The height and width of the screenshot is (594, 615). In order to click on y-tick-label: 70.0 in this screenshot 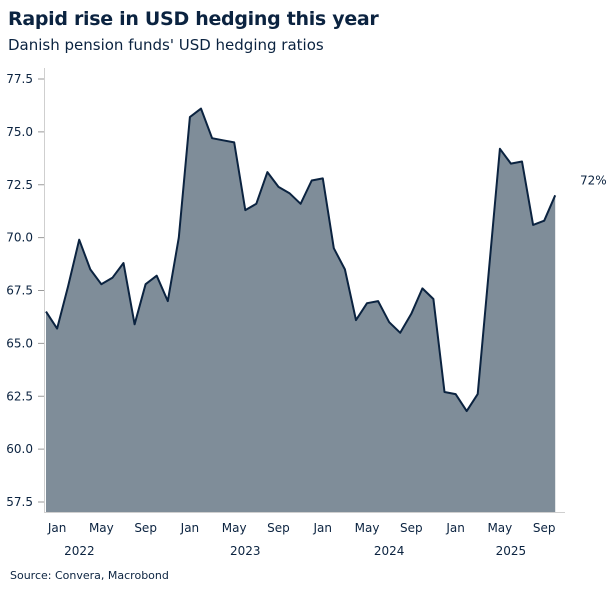, I will do `click(19, 238)`.